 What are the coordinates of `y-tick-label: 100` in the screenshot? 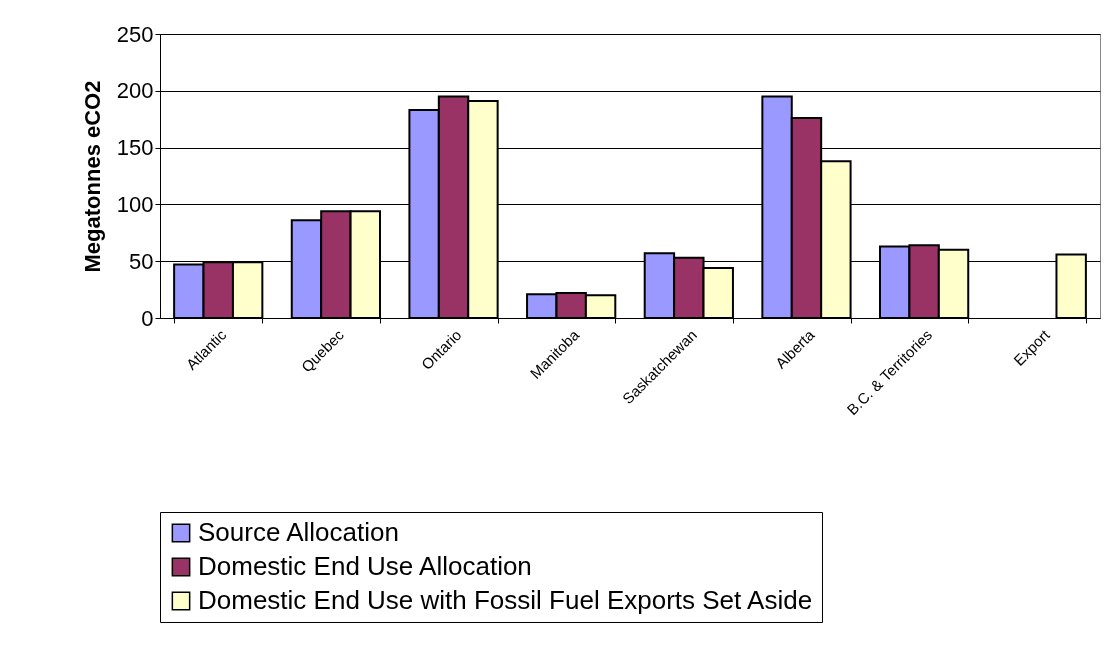 It's located at (135, 204).